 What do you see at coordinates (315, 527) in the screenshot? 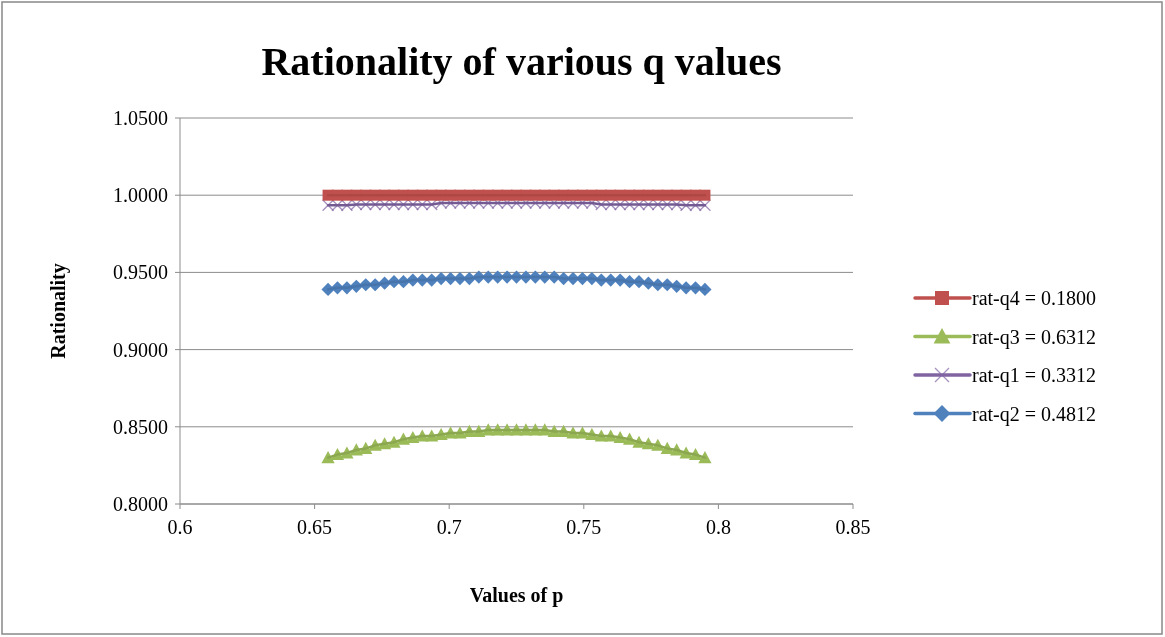
I see `x-tick-label: 0.65` at bounding box center [315, 527].